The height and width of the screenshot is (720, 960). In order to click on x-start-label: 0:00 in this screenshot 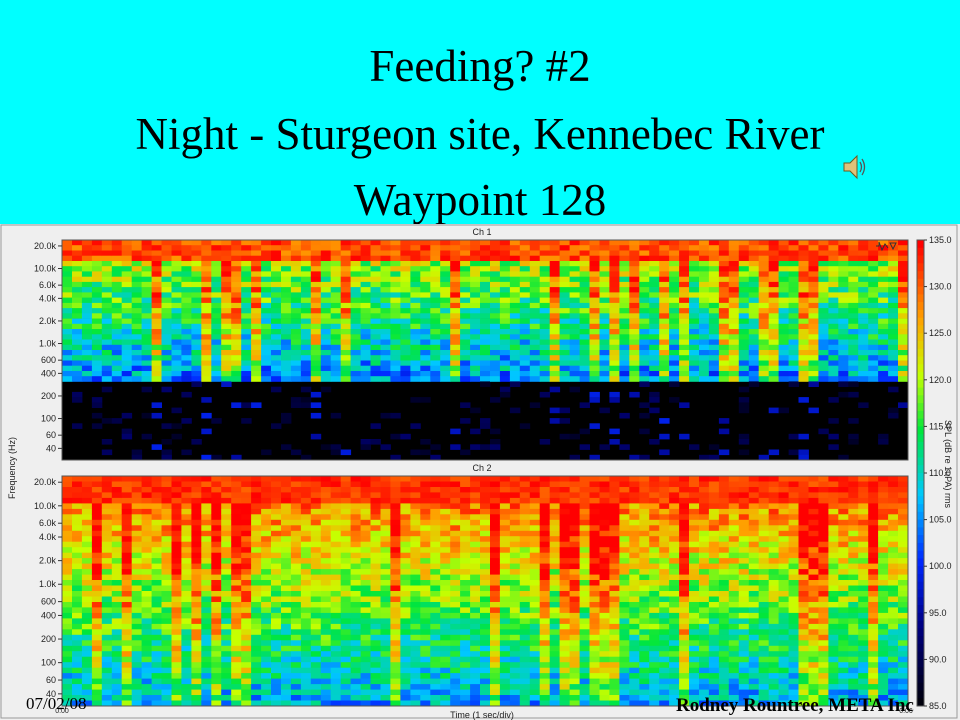, I will do `click(62, 711)`.